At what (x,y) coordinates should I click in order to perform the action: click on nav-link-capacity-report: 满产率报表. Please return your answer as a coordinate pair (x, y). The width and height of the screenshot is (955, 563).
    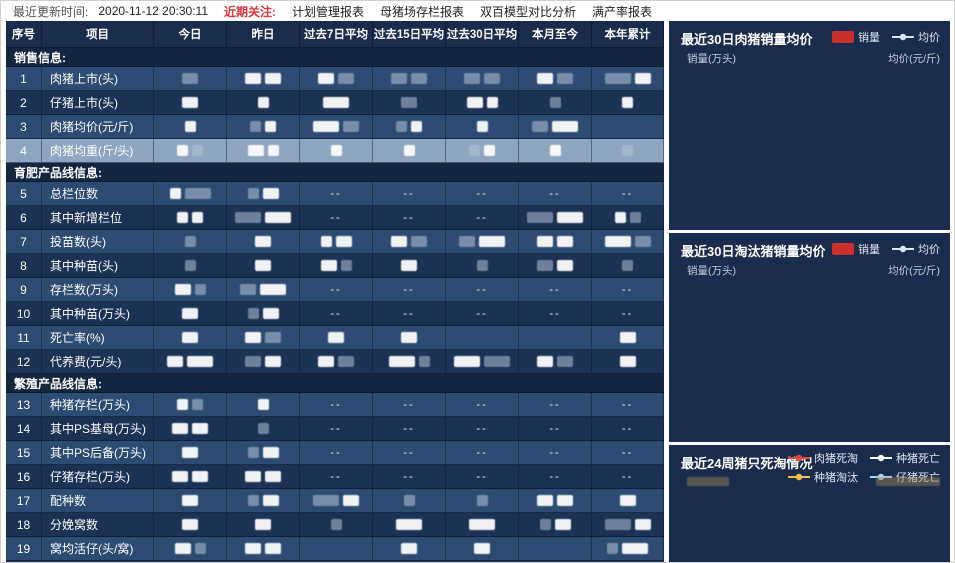
    Looking at the image, I should click on (622, 11).